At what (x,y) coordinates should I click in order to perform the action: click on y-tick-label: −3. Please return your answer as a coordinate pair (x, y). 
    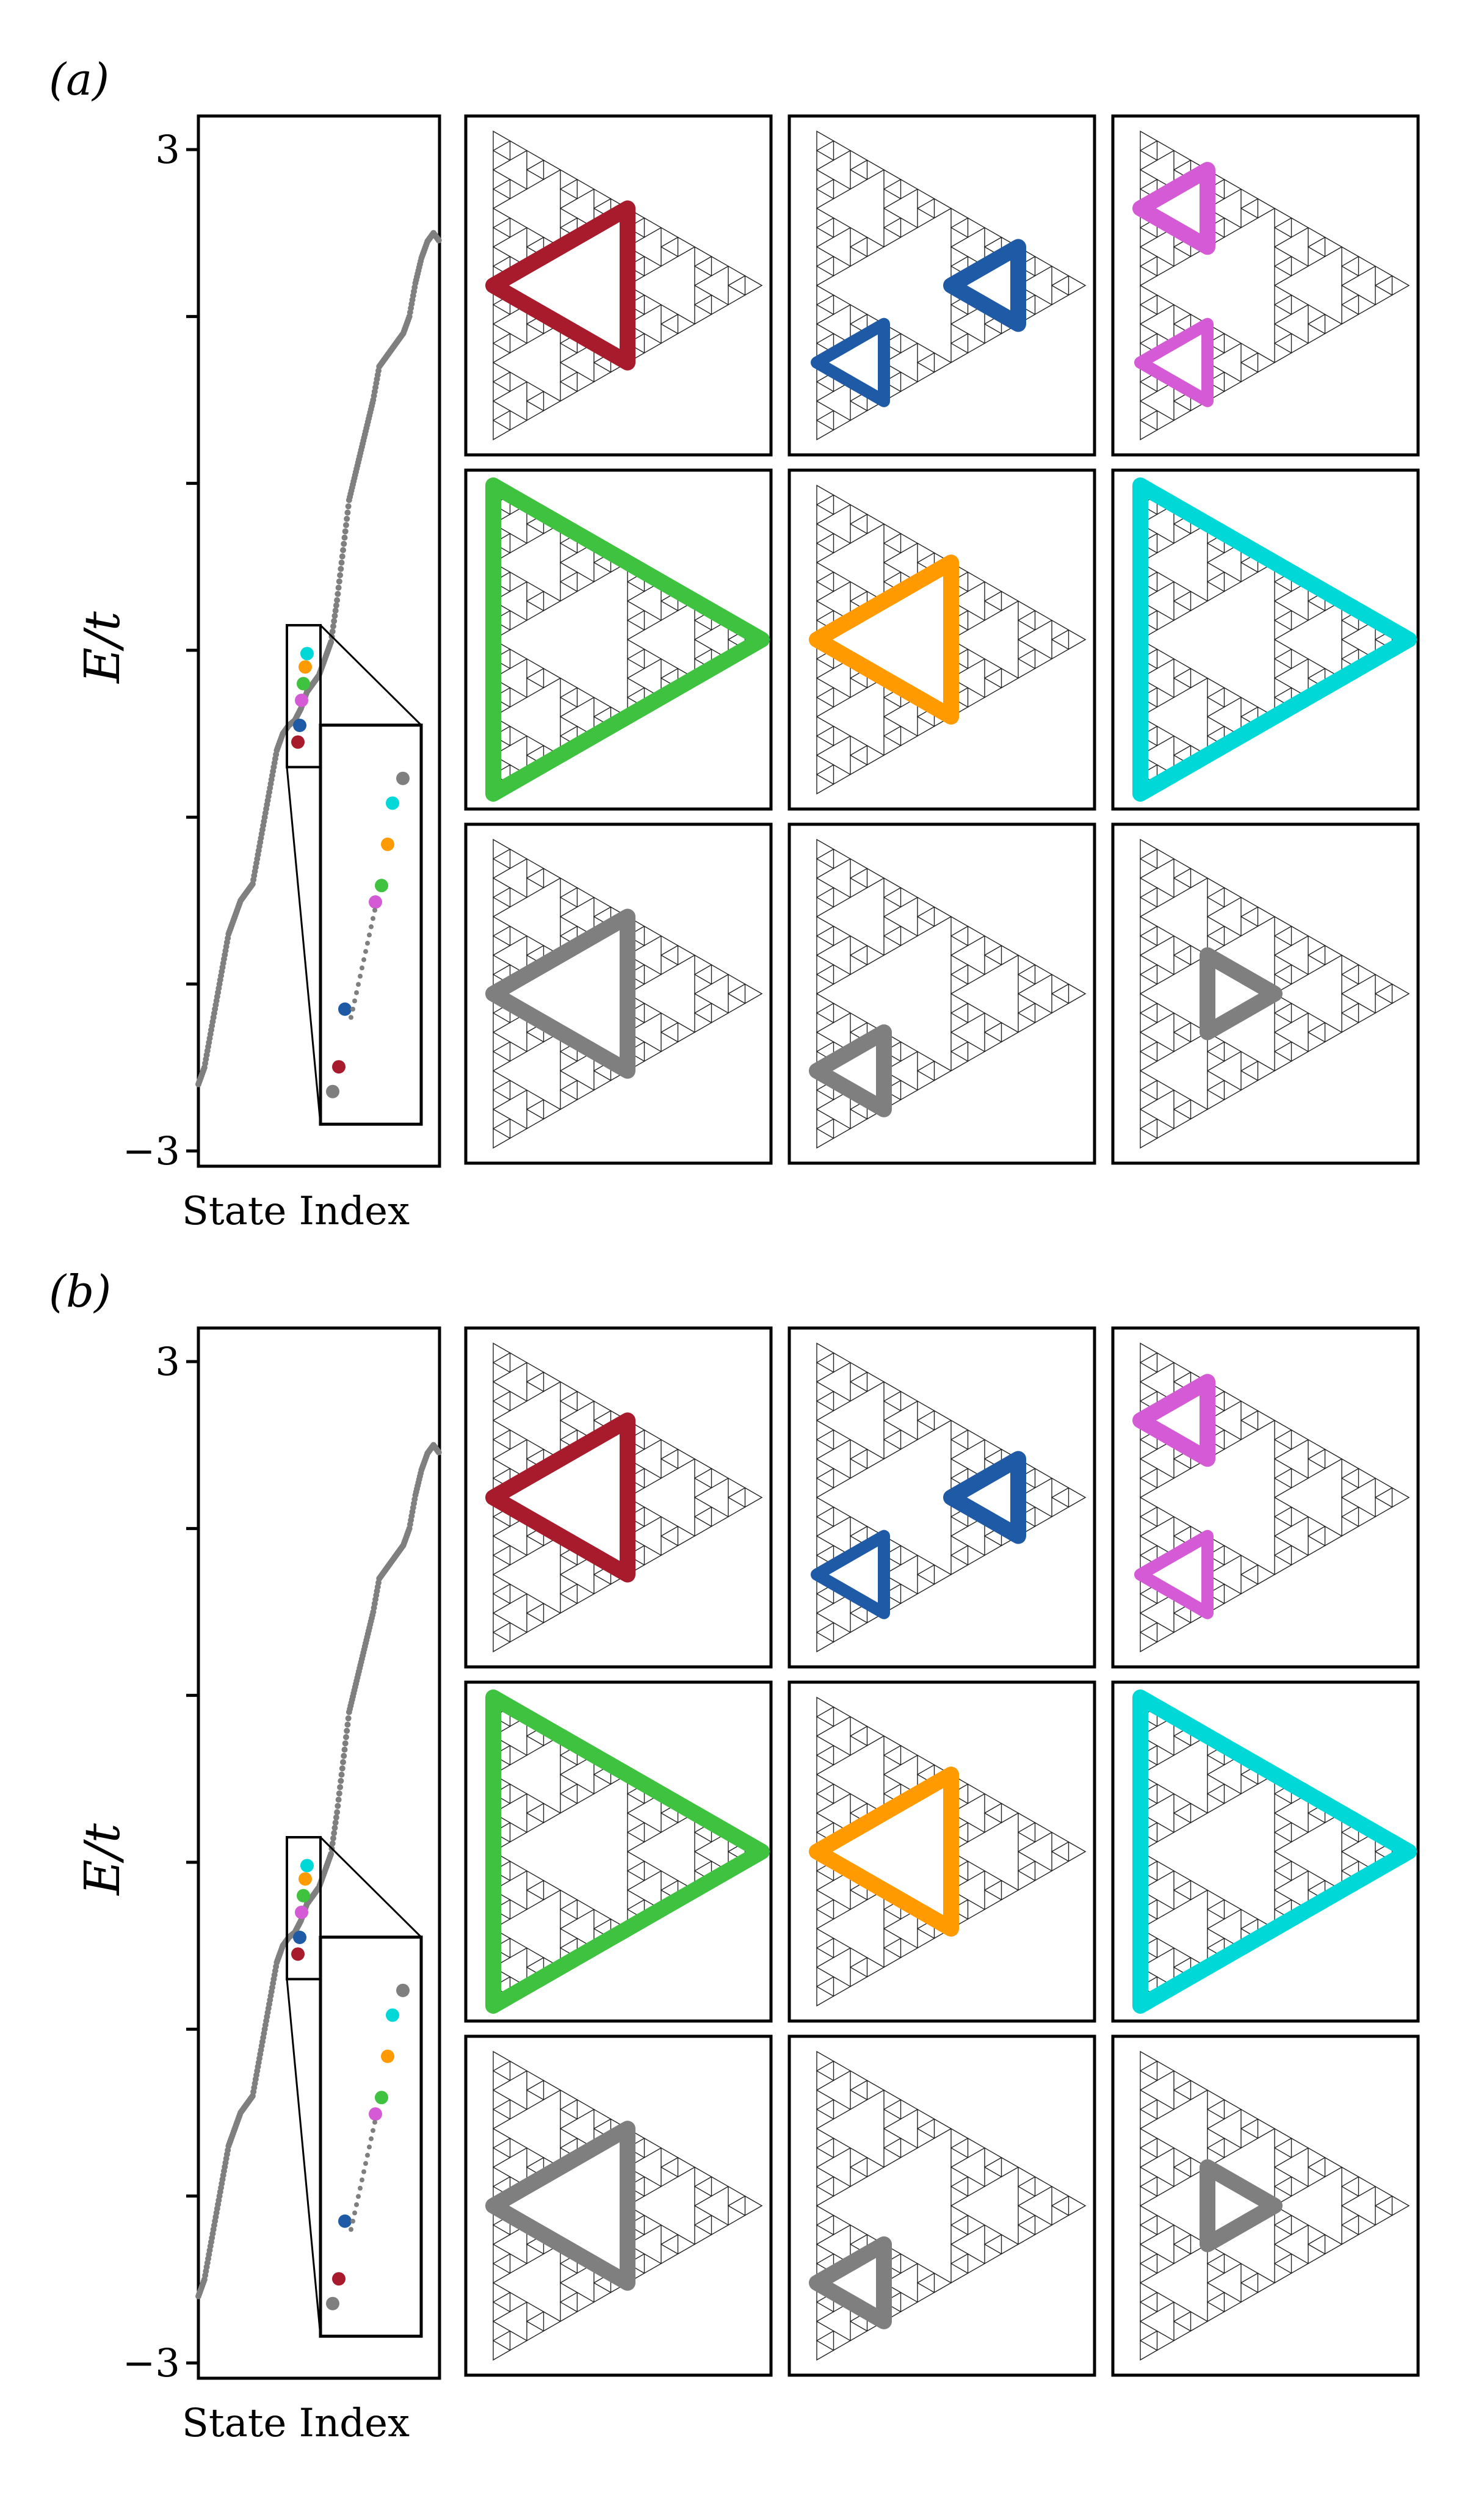
    Looking at the image, I should click on (152, 1151).